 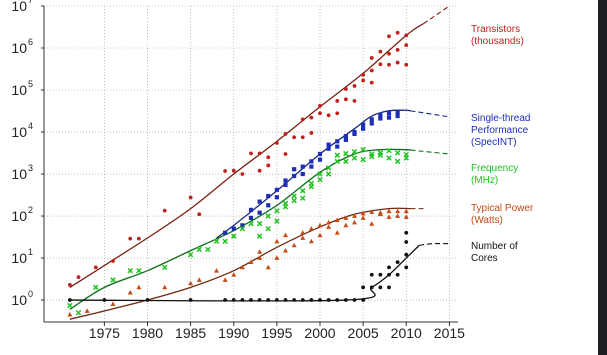 What do you see at coordinates (238, 266) in the screenshot?
I see `cores-points` at bounding box center [238, 266].